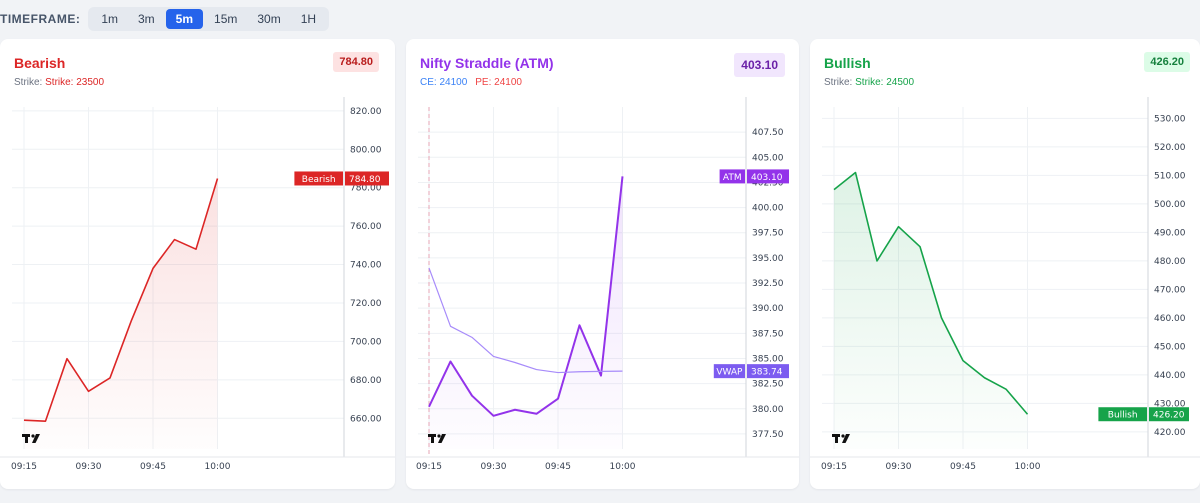 This screenshot has height=503, width=1200. Describe the element at coordinates (40, 63) in the screenshot. I see `bearish-title: Bearish` at that location.